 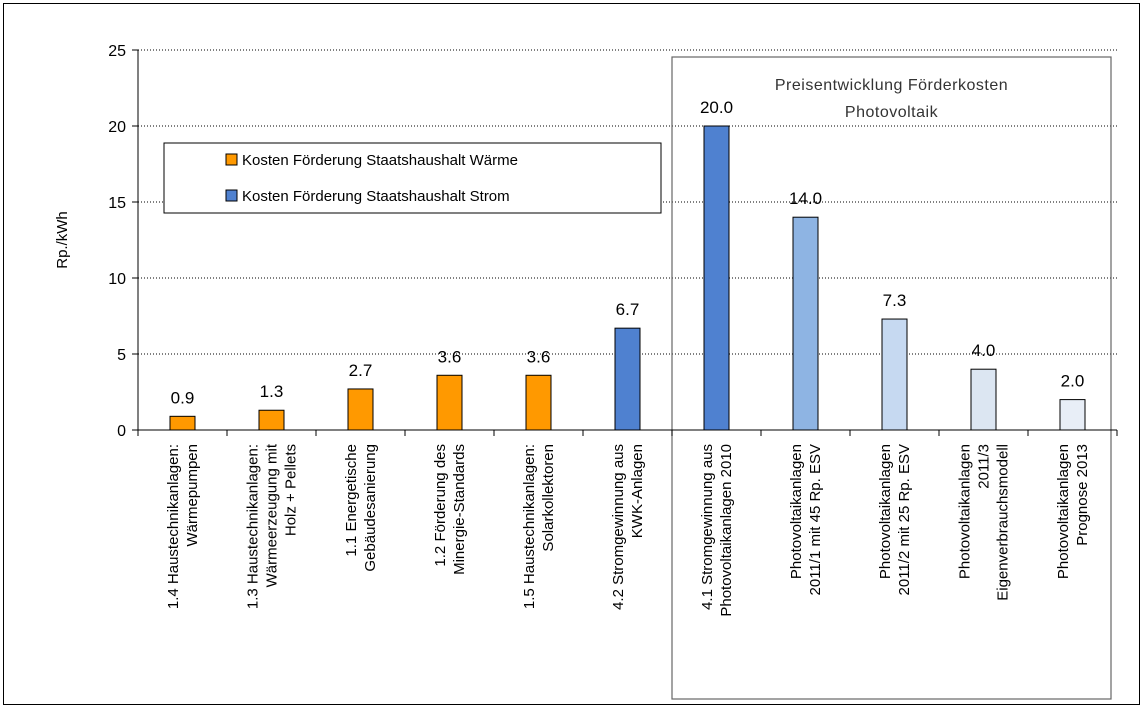 I want to click on category-label-line: 1.2 Förderung des, so click(x=440, y=505).